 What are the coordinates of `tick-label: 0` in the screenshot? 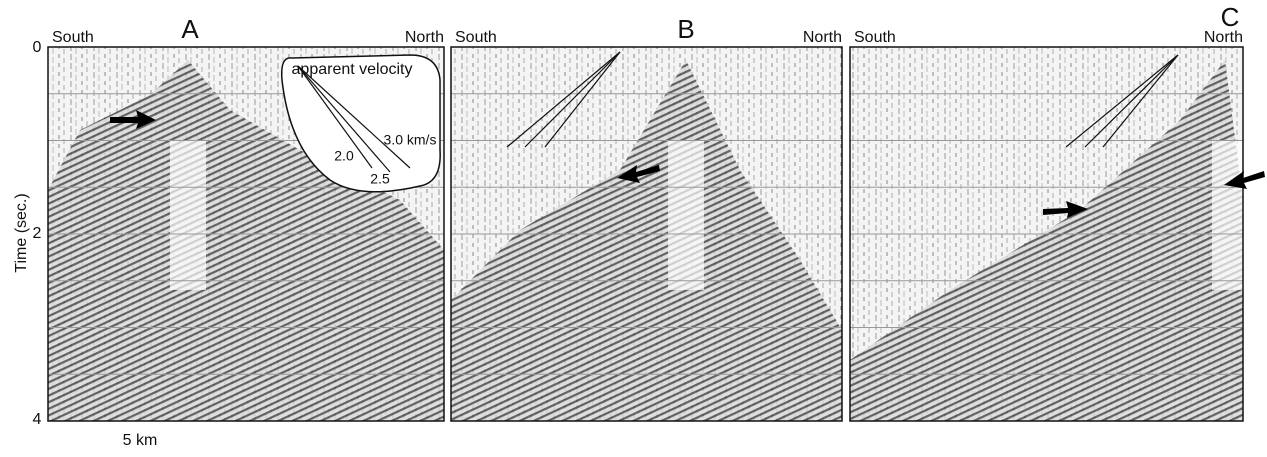 It's located at (37, 47).